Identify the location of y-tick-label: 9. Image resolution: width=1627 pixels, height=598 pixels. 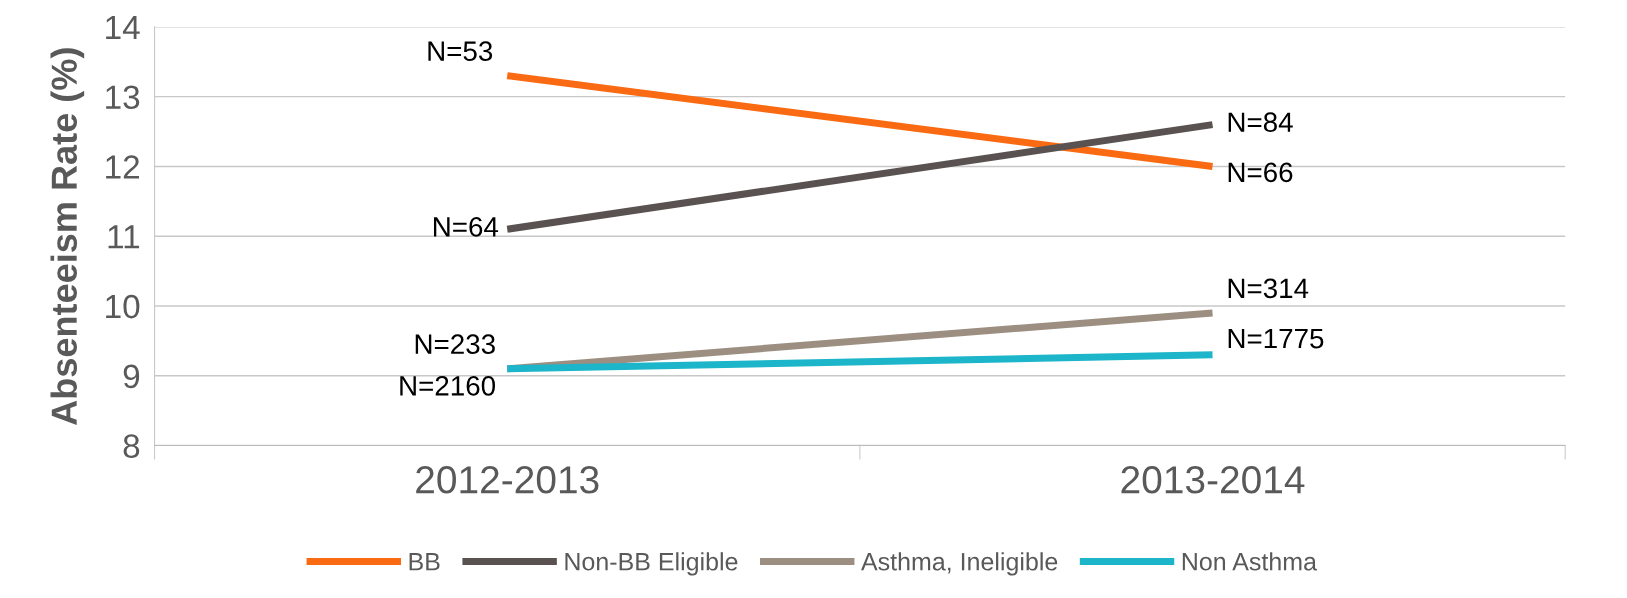
(131, 376).